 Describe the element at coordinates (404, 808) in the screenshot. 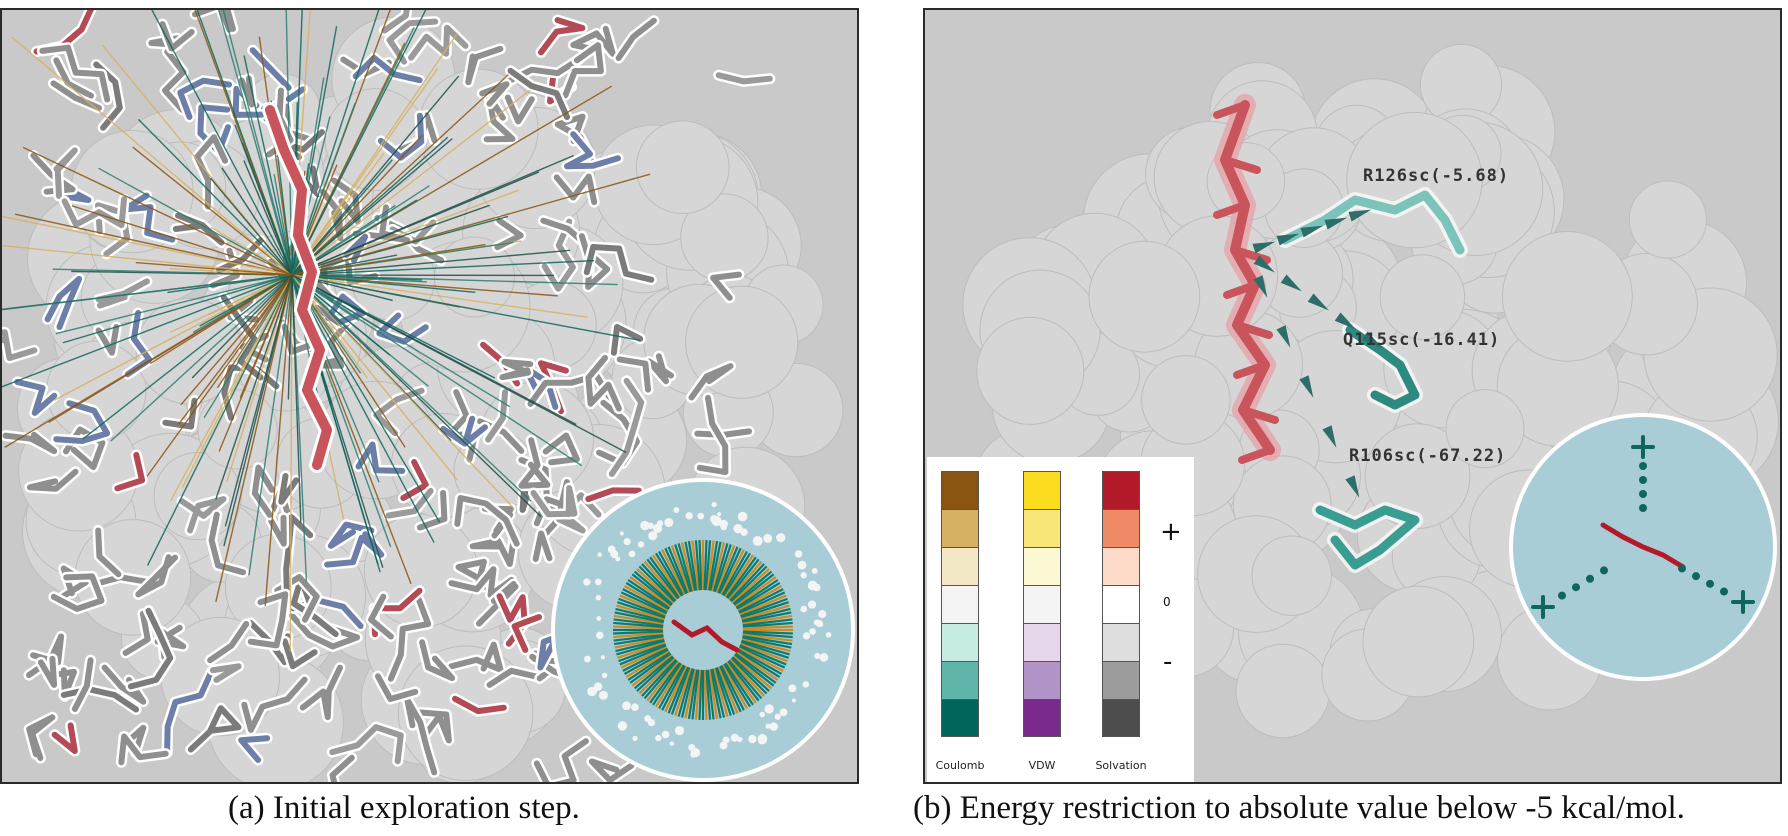

I see `caption-a: (a) Initial exploration step.` at that location.